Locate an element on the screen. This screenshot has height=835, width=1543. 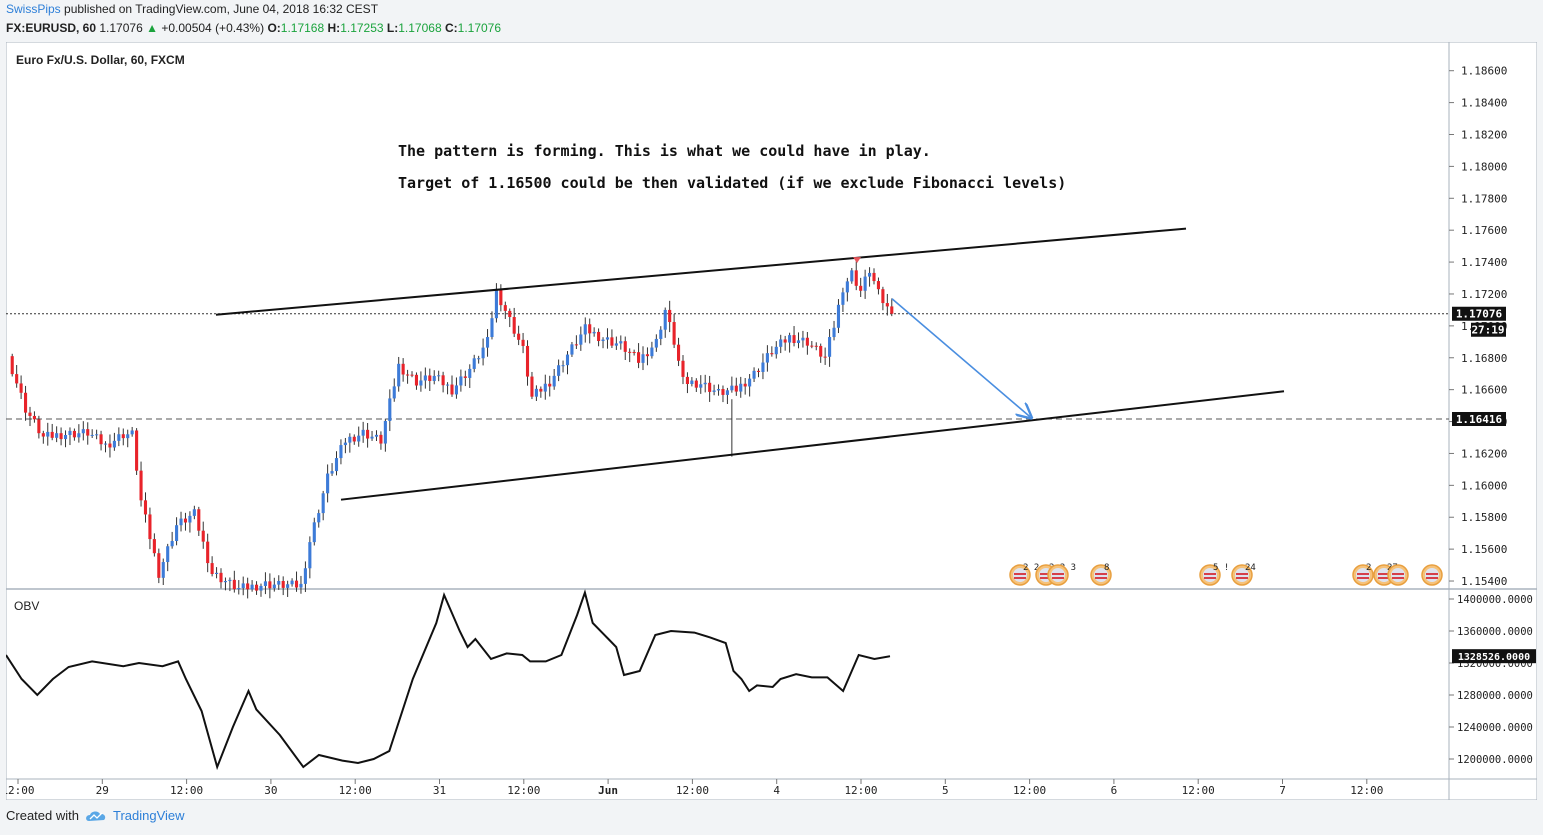
time-tick-label: 5 is located at coordinates (945, 790).